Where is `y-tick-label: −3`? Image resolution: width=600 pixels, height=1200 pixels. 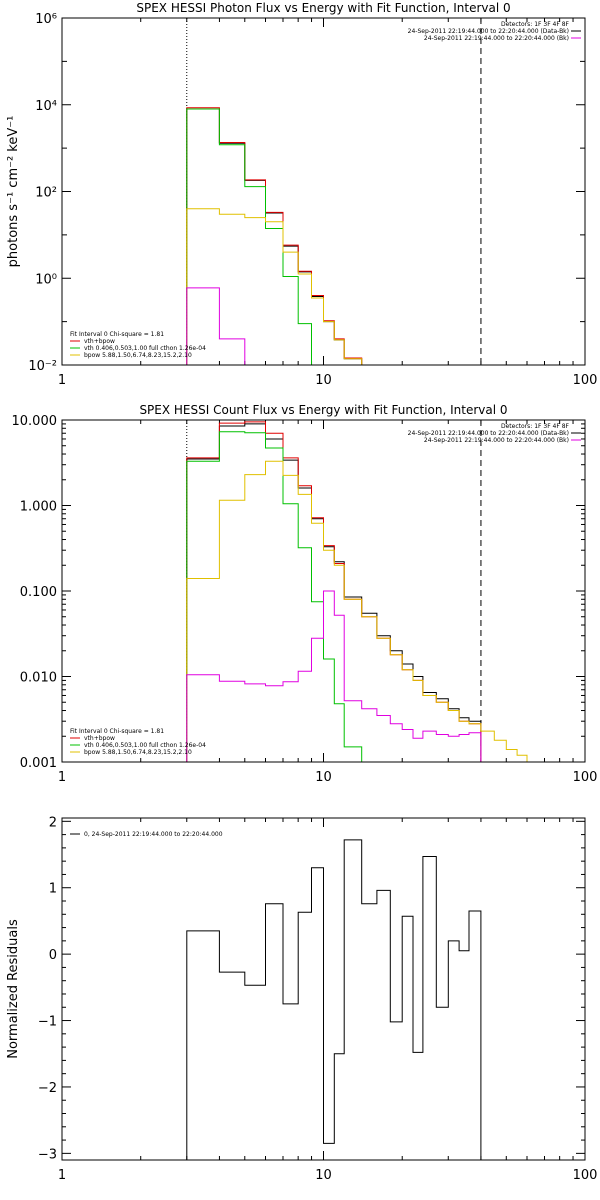
y-tick-label: −3 is located at coordinates (47, 1154).